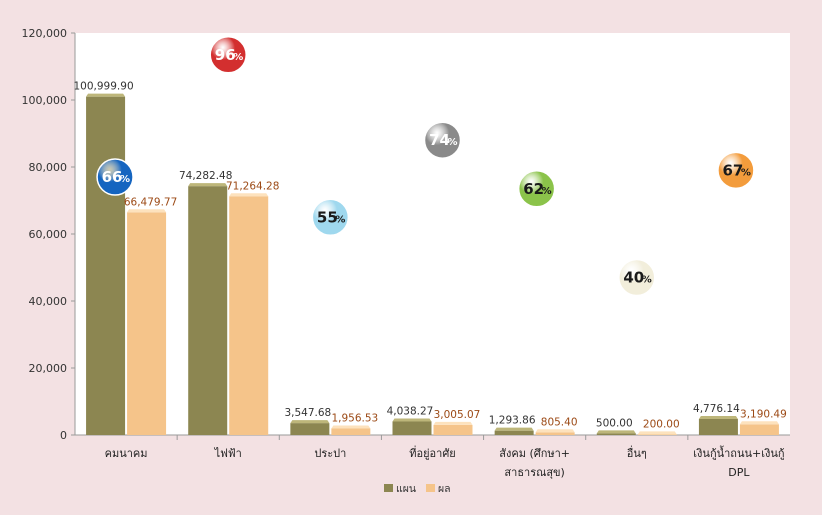 The width and height of the screenshot is (822, 515). What do you see at coordinates (738, 452) in the screenshot?
I see `x-tick-label: เงินกู้น้ำถนน+เงินกู้` at bounding box center [738, 452].